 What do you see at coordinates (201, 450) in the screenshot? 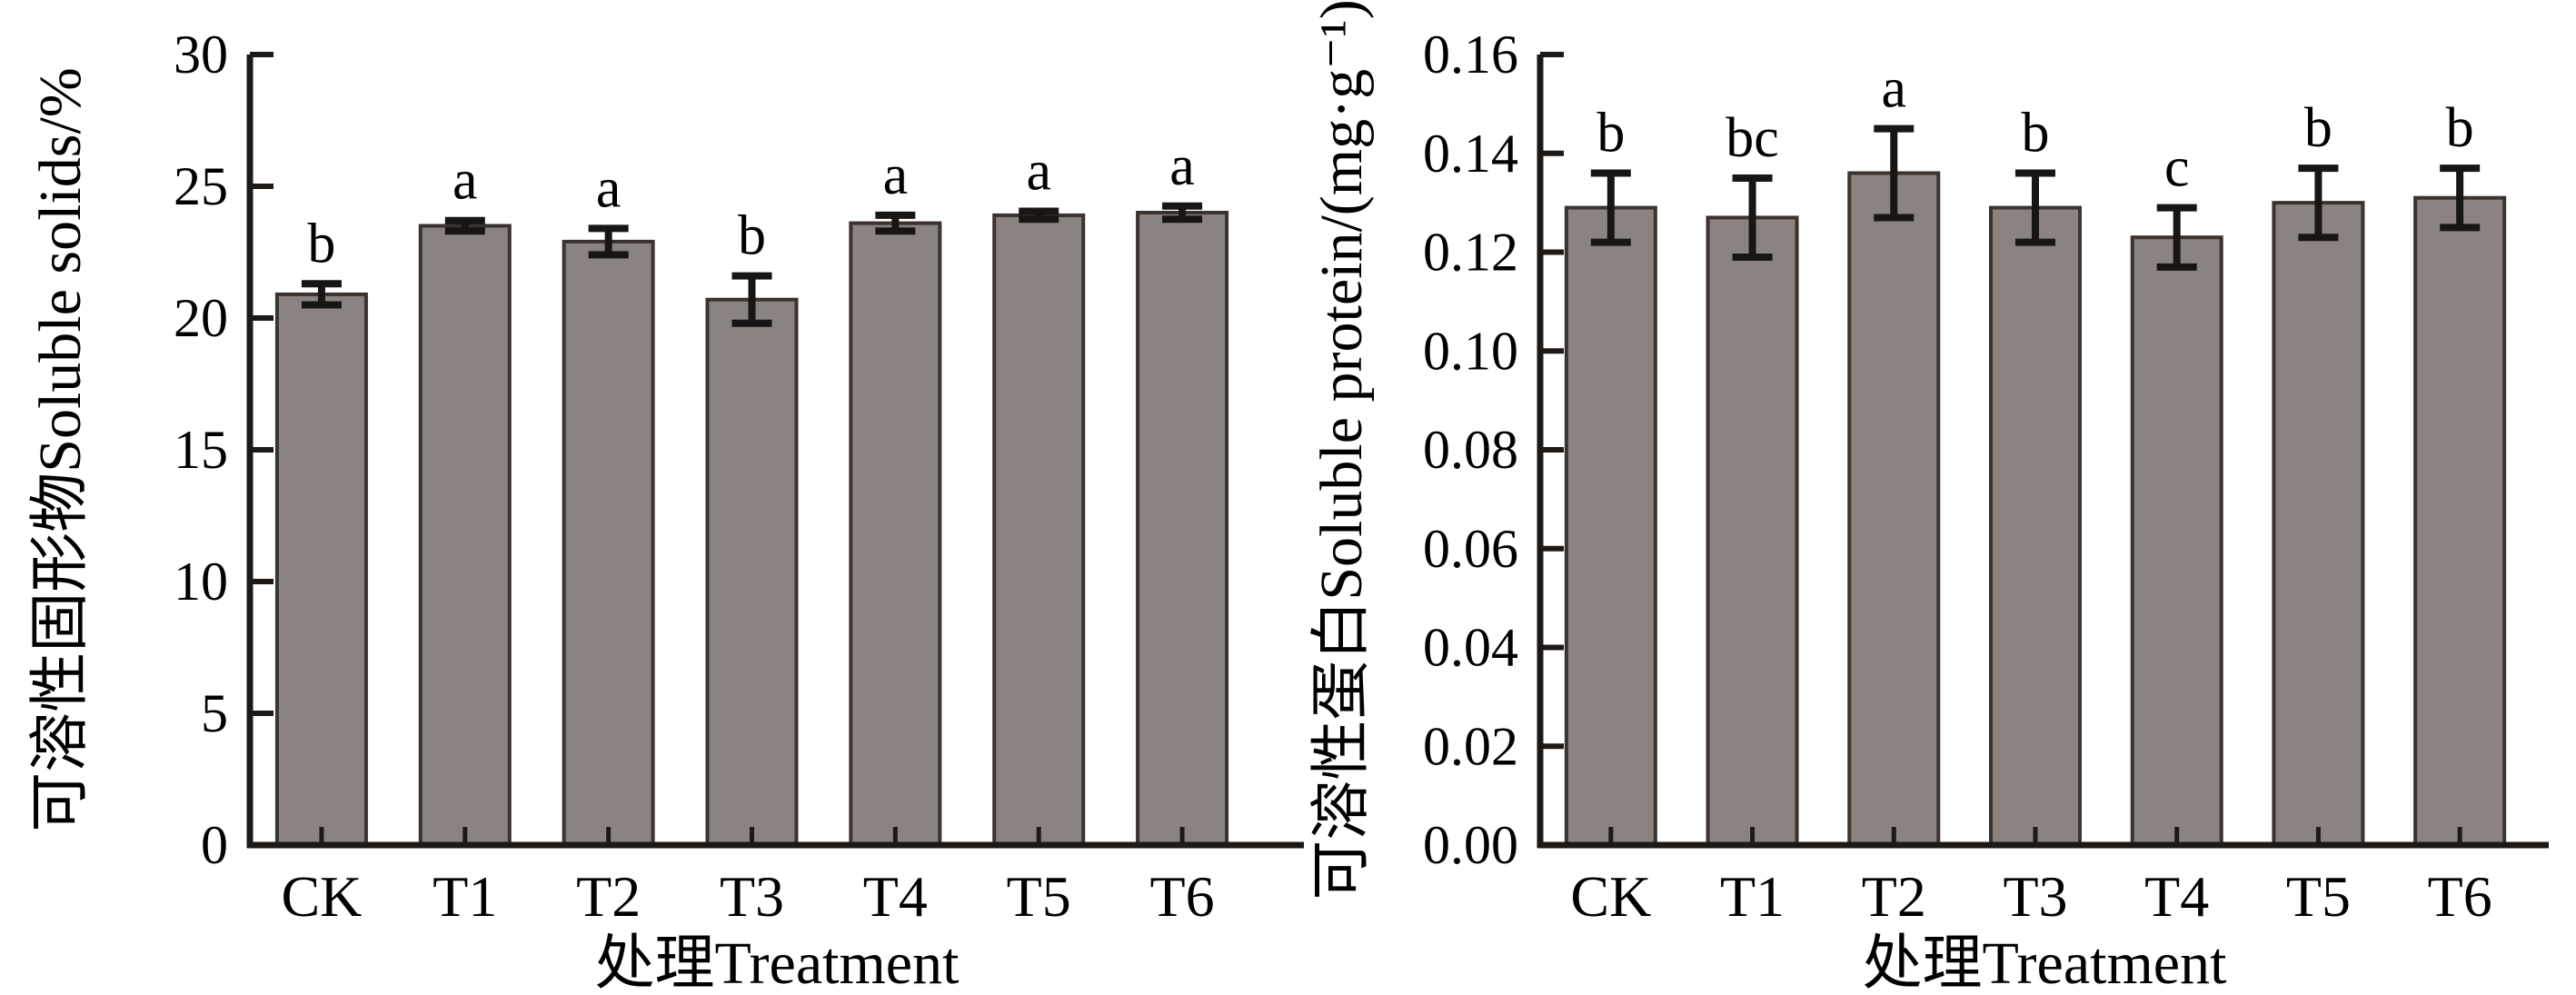
I see `y-tick-label-15: 15` at bounding box center [201, 450].